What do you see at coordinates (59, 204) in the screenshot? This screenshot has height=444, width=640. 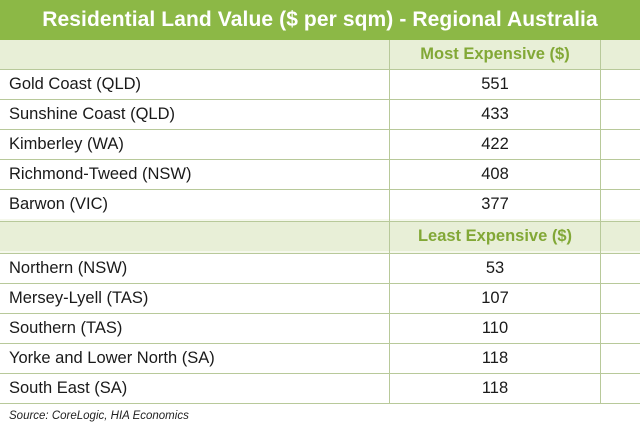 I see `region-name: Barwon (VIC)` at bounding box center [59, 204].